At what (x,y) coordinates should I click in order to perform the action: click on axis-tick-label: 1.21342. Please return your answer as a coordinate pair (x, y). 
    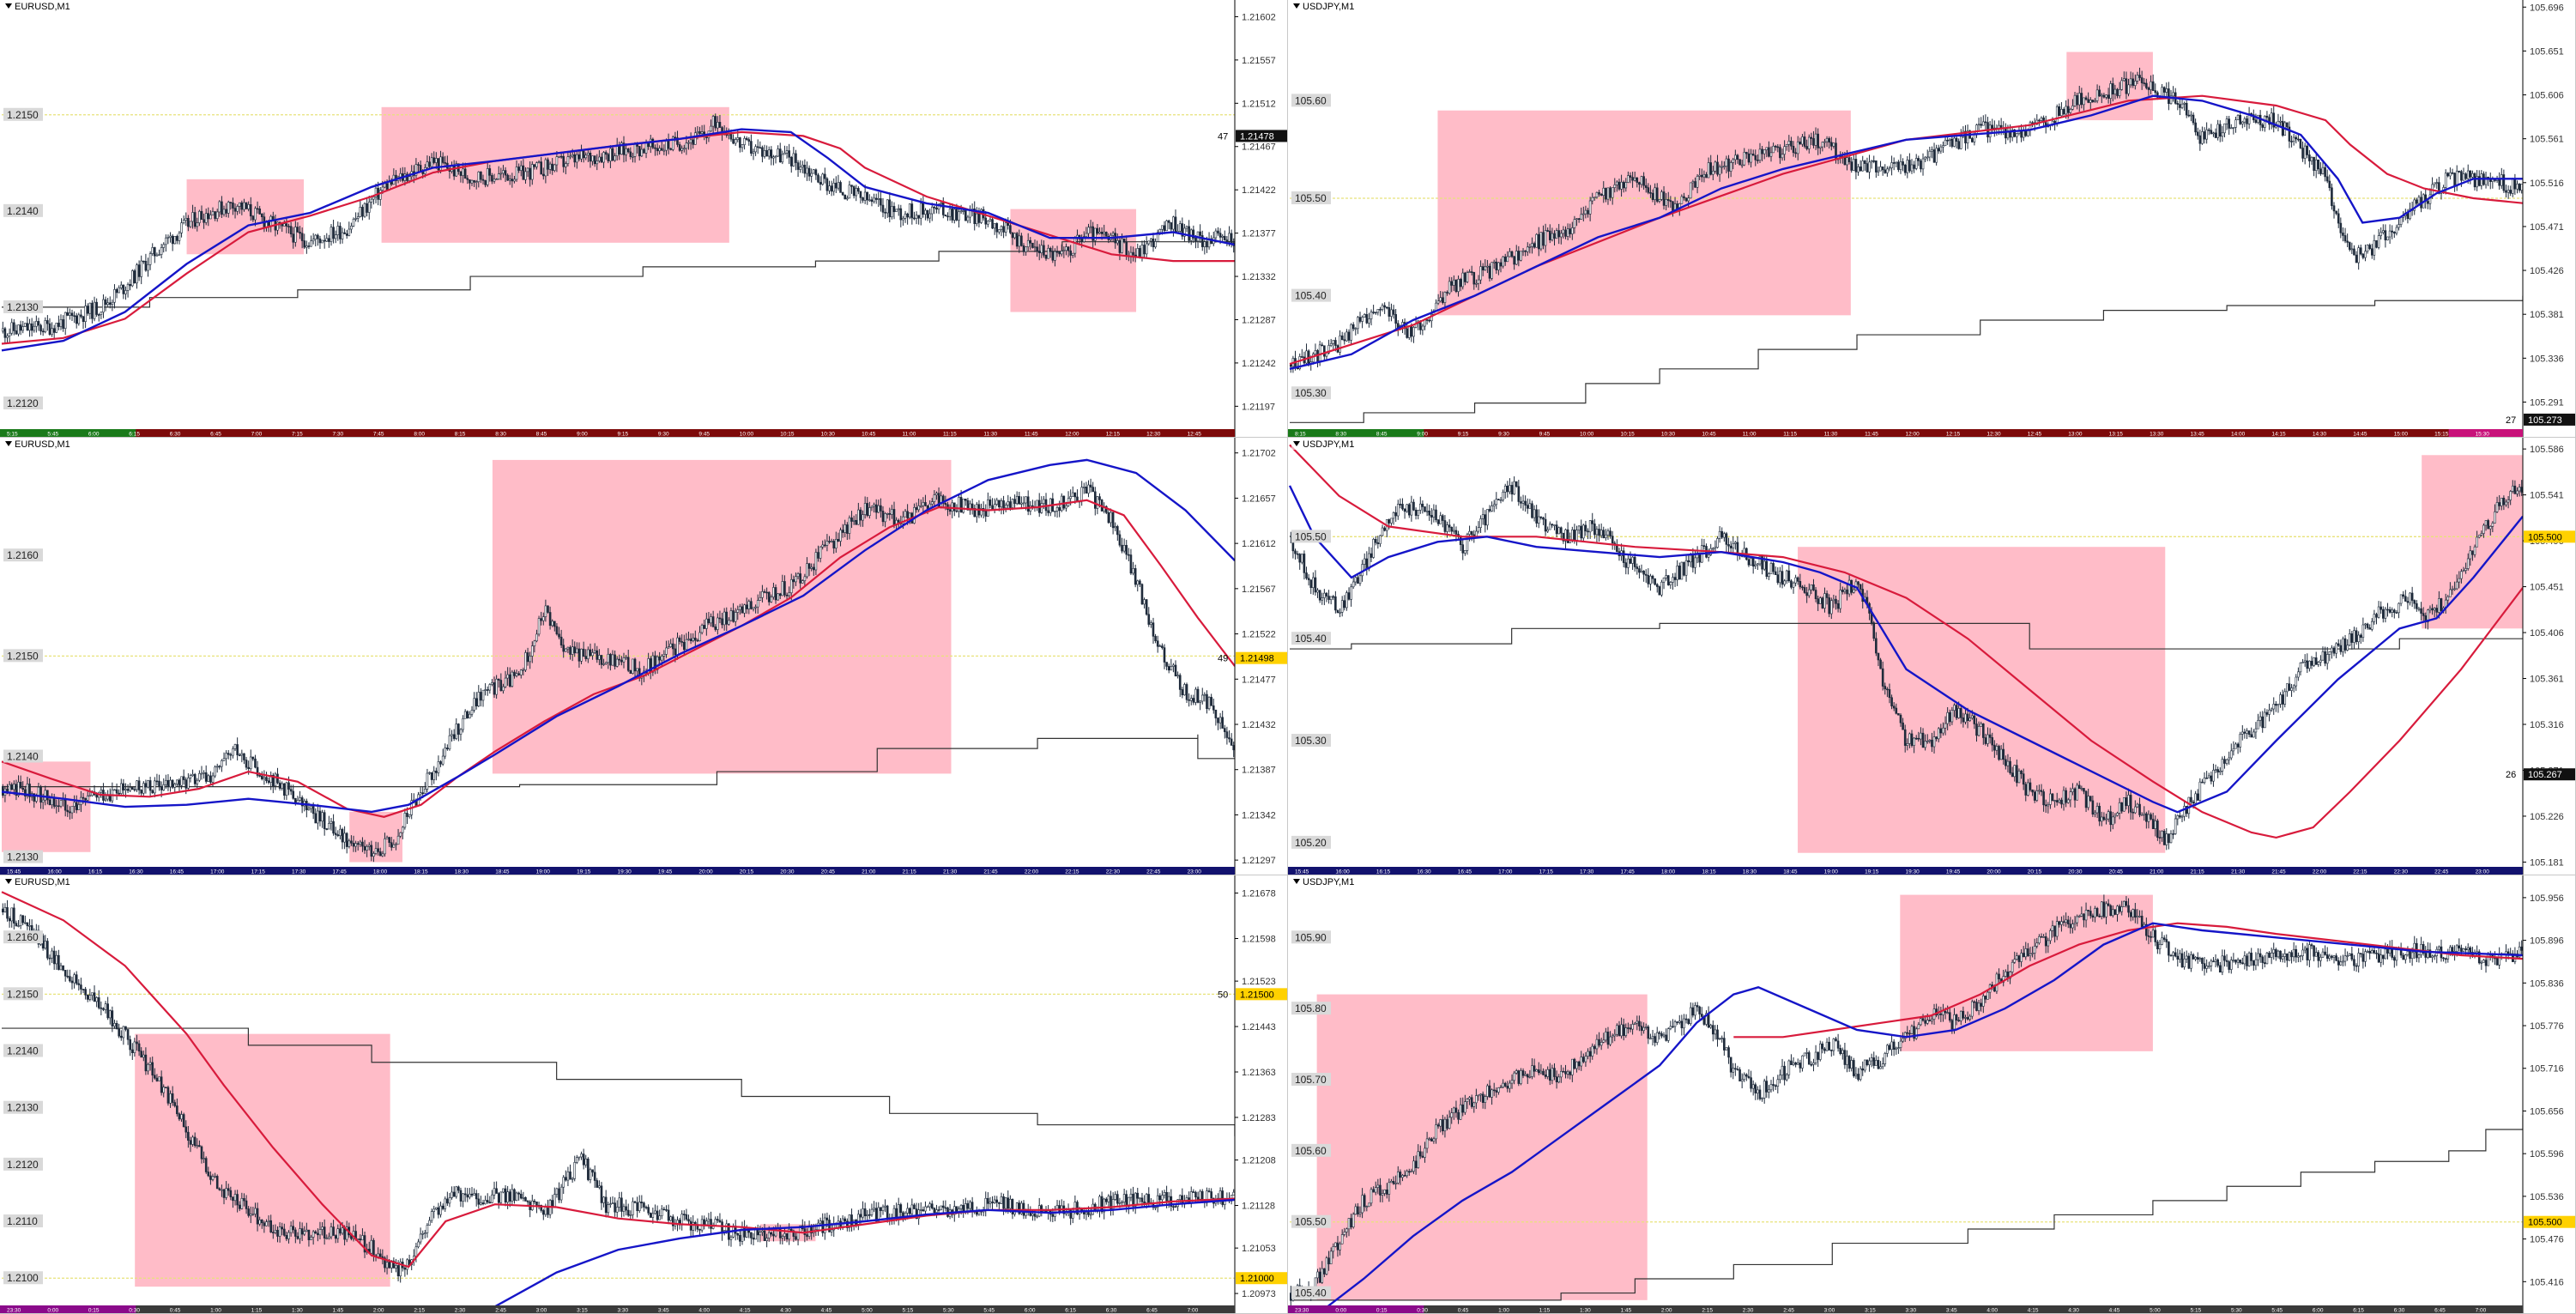
    Looking at the image, I should click on (1259, 815).